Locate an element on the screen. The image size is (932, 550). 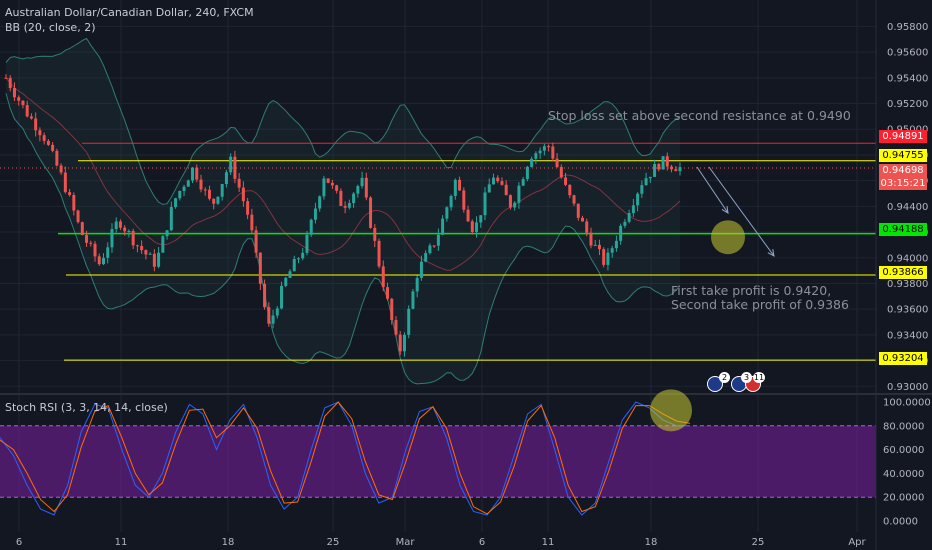
arrow-line is located at coordinates (712, 190).